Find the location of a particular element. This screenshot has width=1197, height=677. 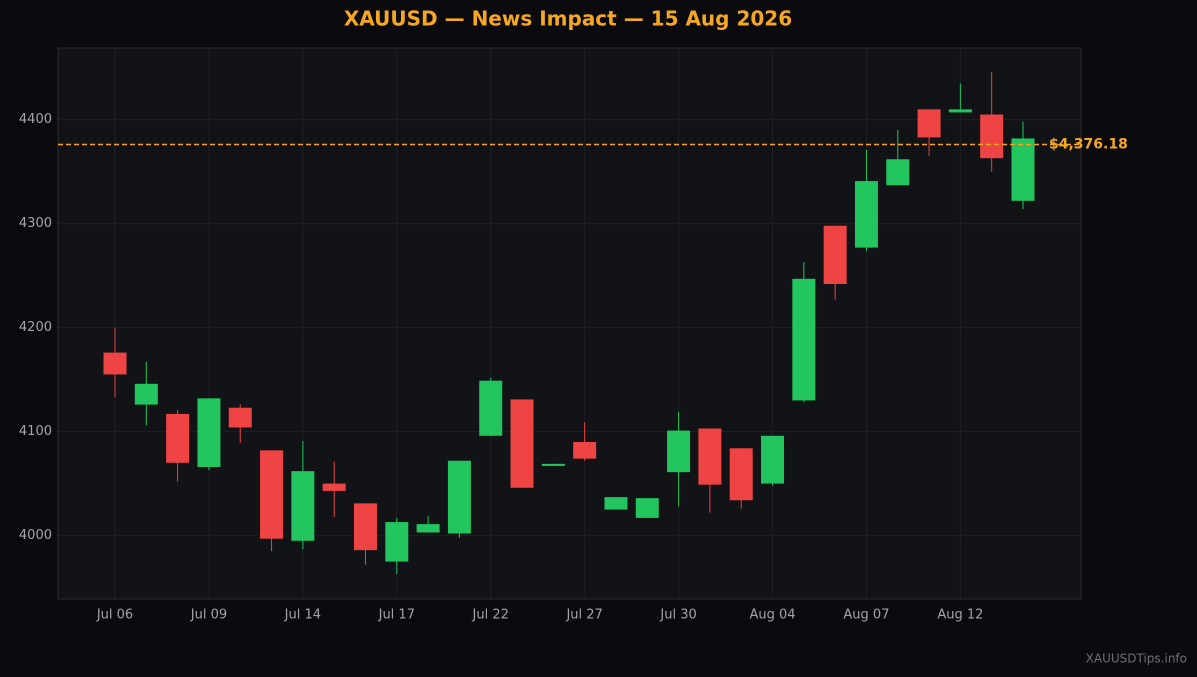

watermark: XAUUSDTips.info is located at coordinates (1136, 659).